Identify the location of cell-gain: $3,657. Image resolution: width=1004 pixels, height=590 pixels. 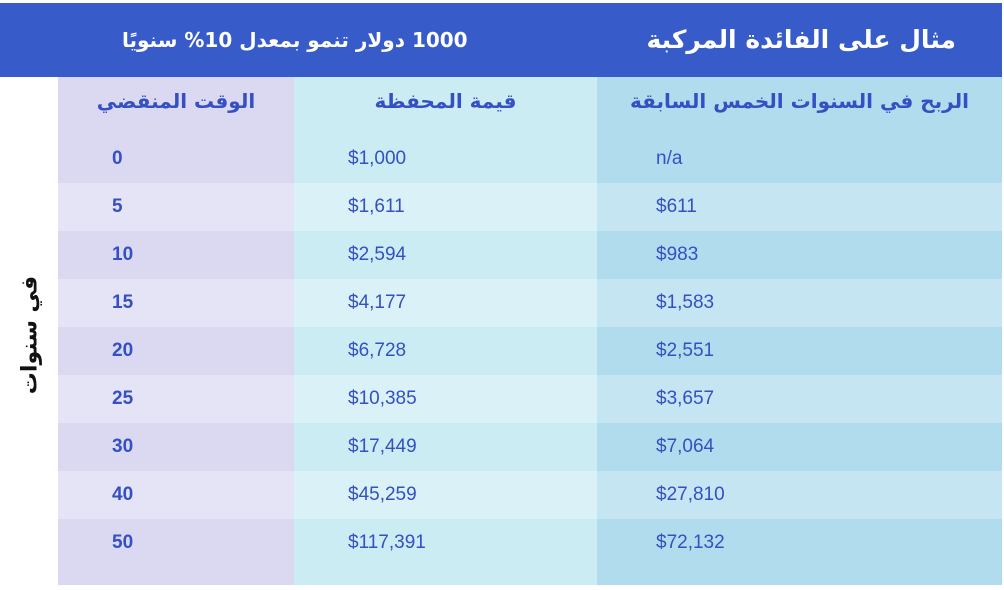
(685, 398).